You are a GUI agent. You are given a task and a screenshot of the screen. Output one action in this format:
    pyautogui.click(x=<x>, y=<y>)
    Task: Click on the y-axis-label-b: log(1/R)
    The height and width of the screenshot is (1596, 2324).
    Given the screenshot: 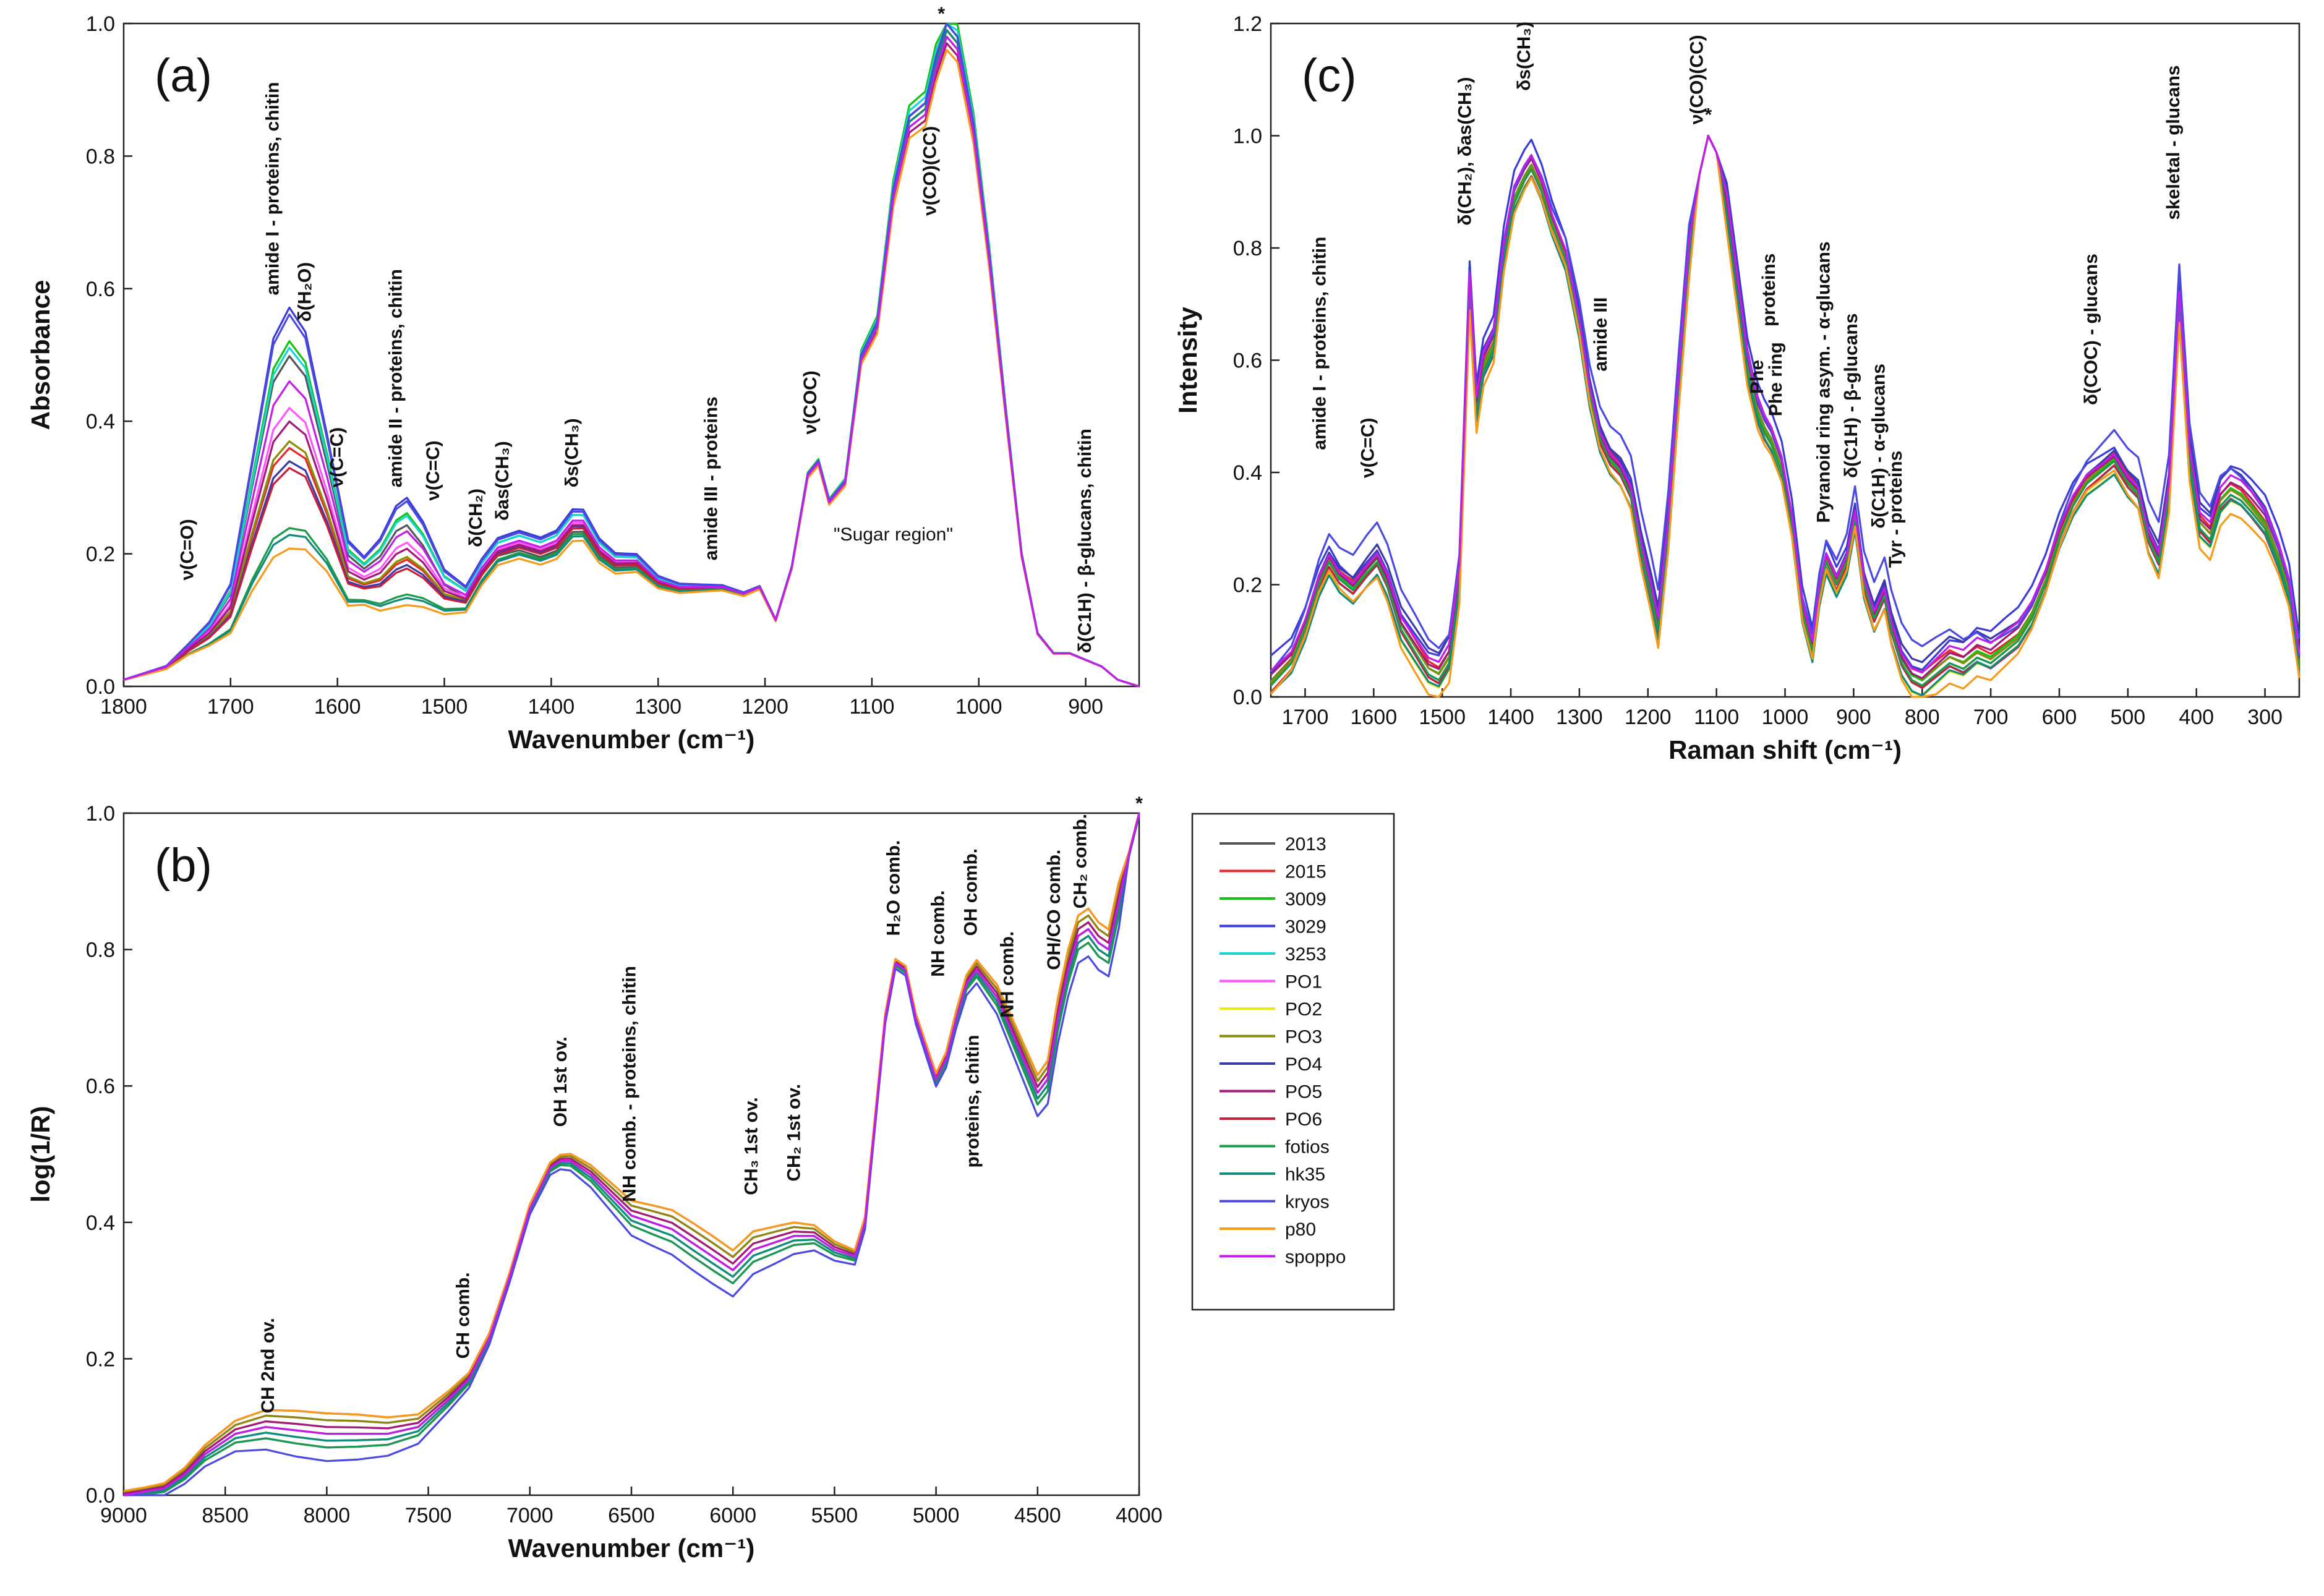 What is the action you would take?
    pyautogui.click(x=40, y=1154)
    